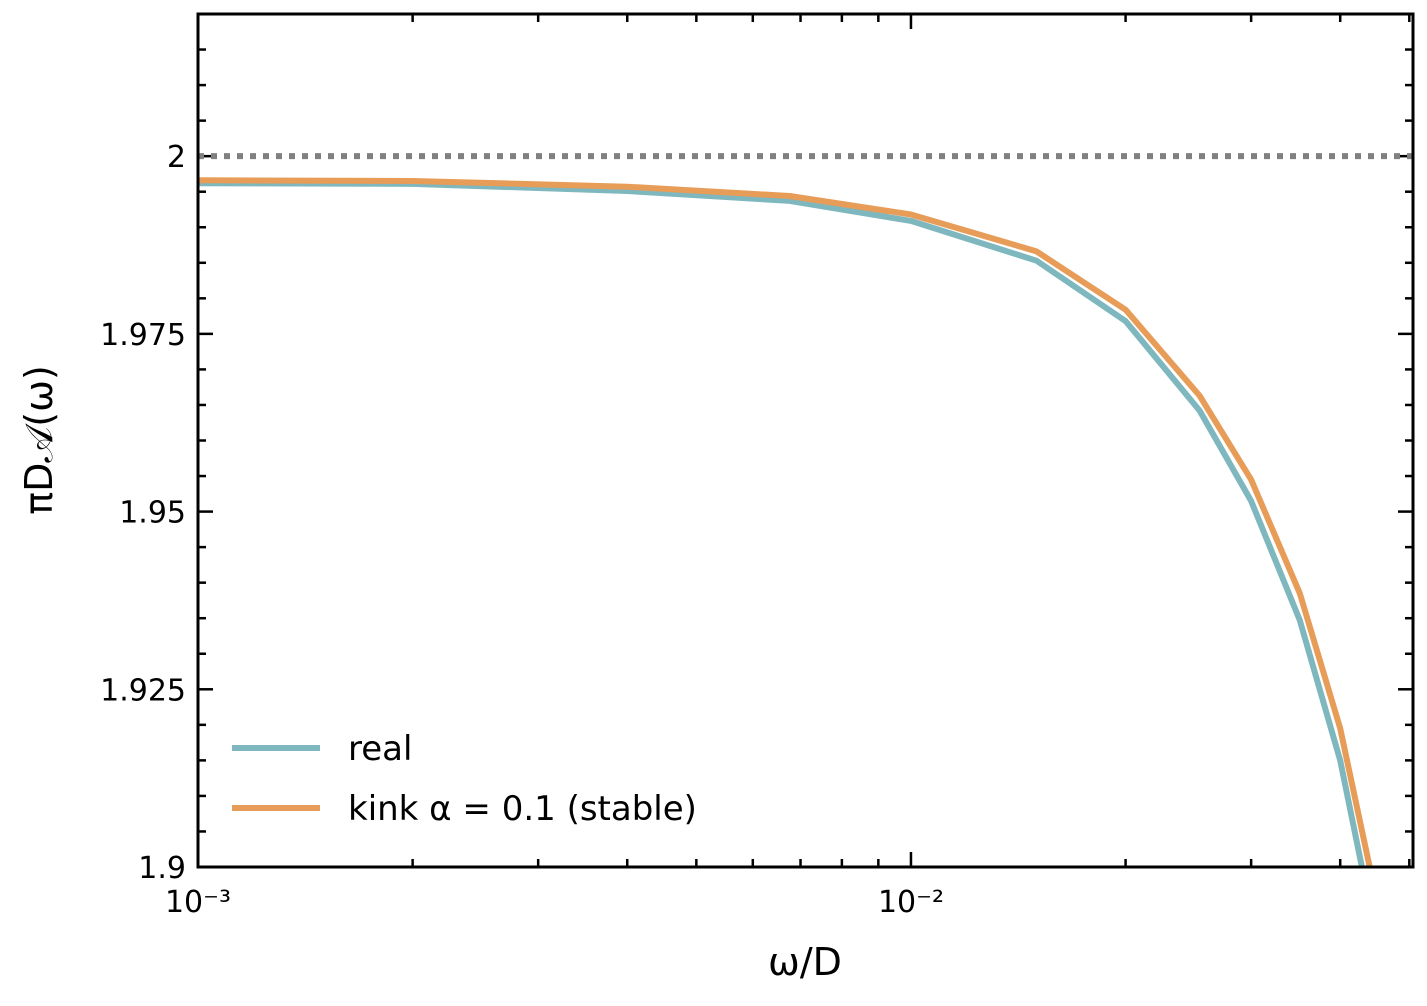  What do you see at coordinates (176, 157) in the screenshot?
I see `y-tick-label: 2` at bounding box center [176, 157].